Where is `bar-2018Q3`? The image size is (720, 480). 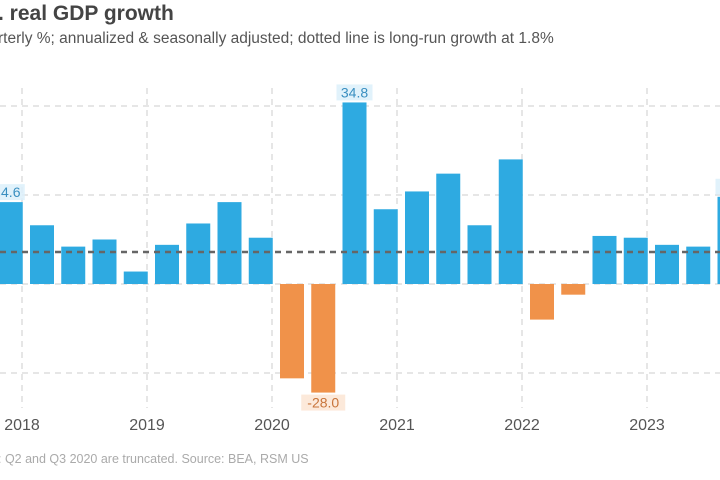
bar-2018Q3 is located at coordinates (104, 261).